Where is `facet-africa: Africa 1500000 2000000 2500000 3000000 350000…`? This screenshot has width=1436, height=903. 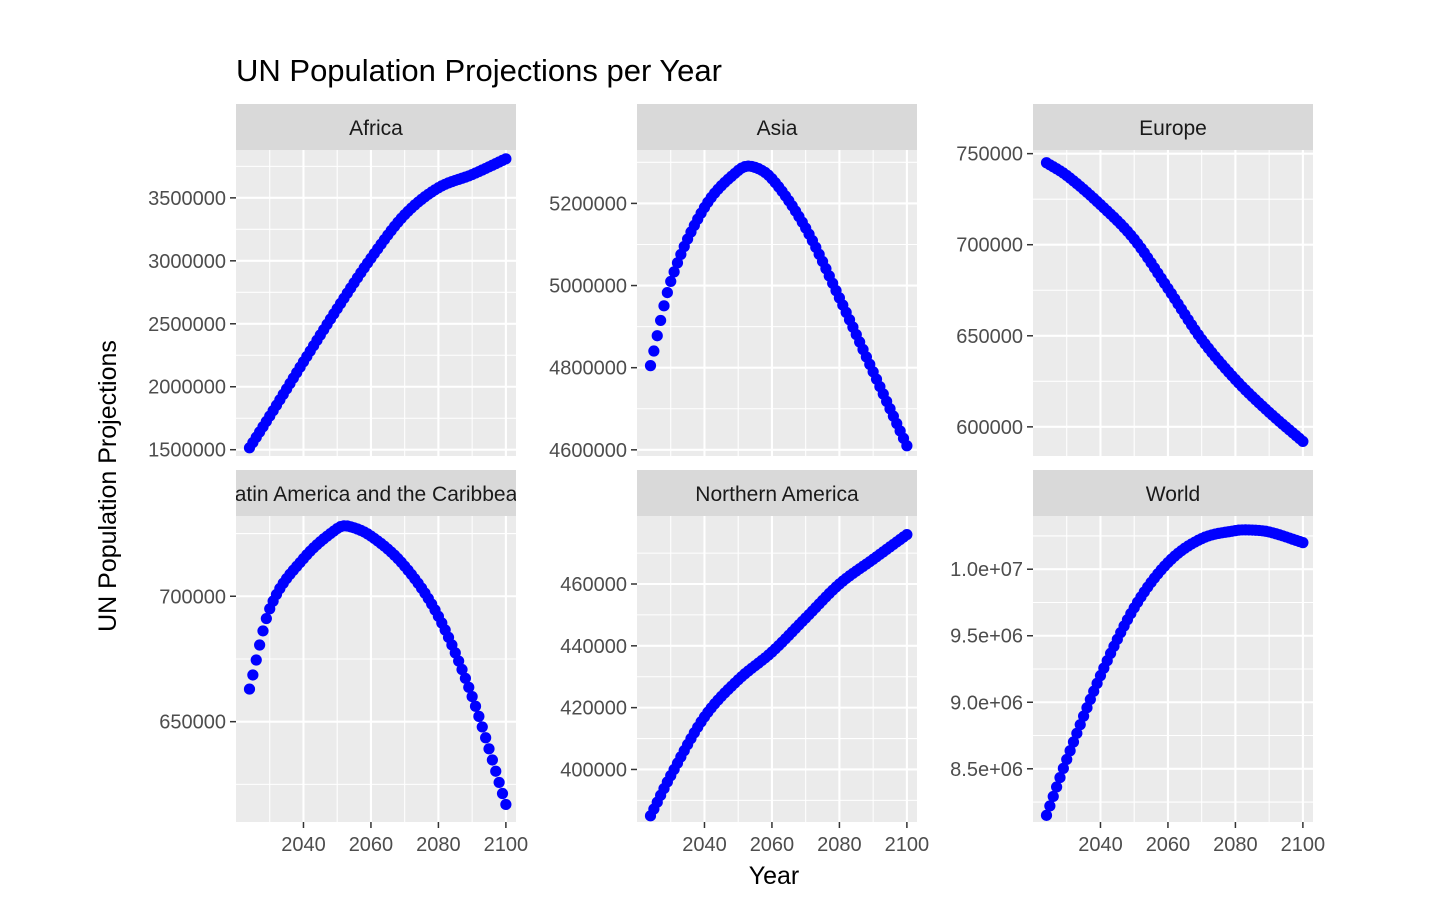
facet-africa: Africa 1500000 2000000 2500000 3000000 350000… is located at coordinates (332, 283).